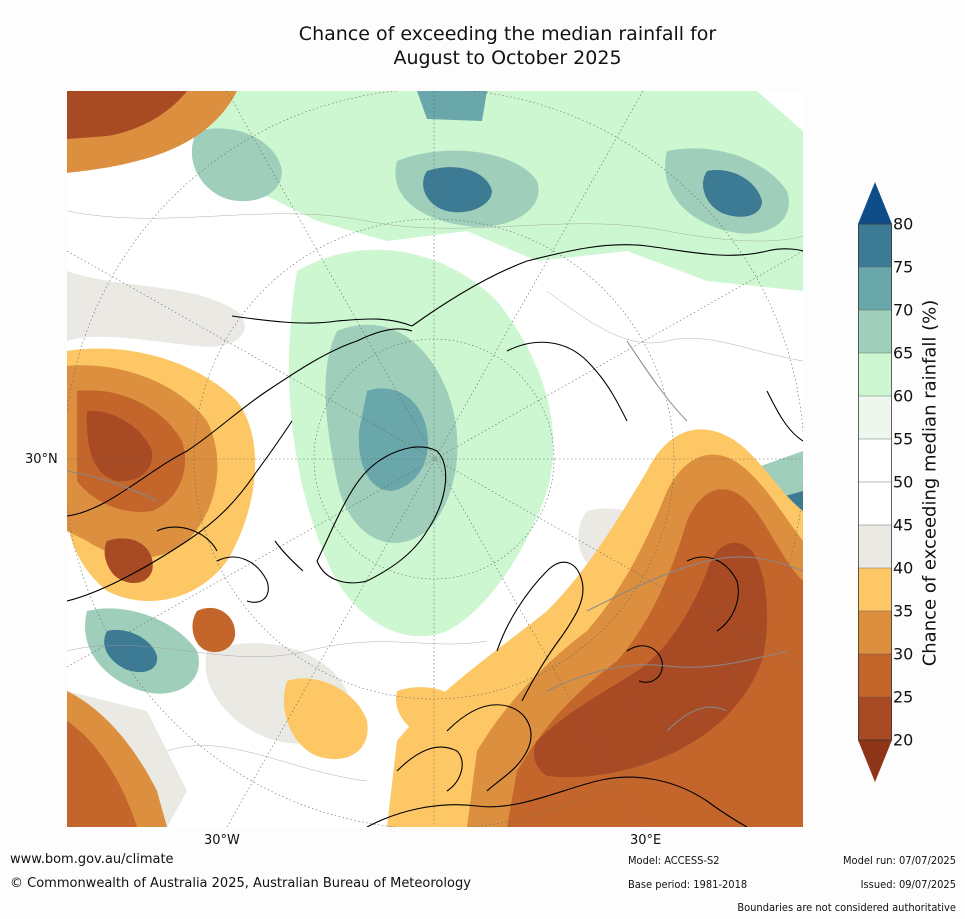 This screenshot has width=965, height=919. Describe the element at coordinates (903, 697) in the screenshot. I see `colorbar-tick-label: 25` at that location.